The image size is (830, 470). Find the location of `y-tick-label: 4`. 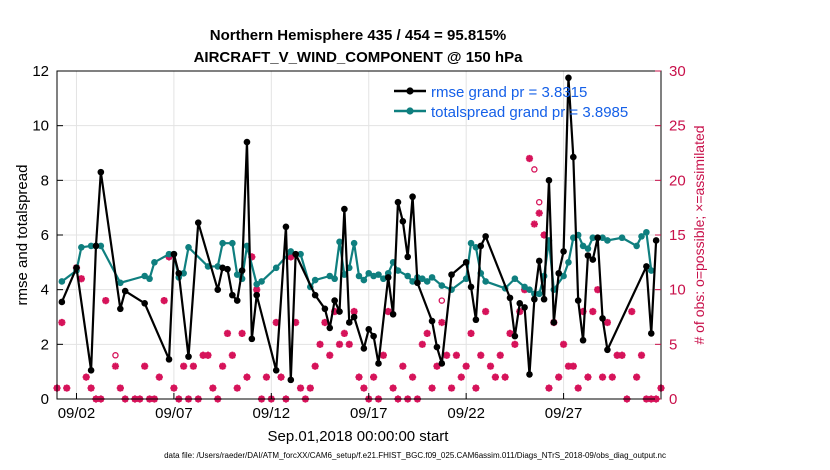

y-tick-label: 4 is located at coordinates (45, 290).